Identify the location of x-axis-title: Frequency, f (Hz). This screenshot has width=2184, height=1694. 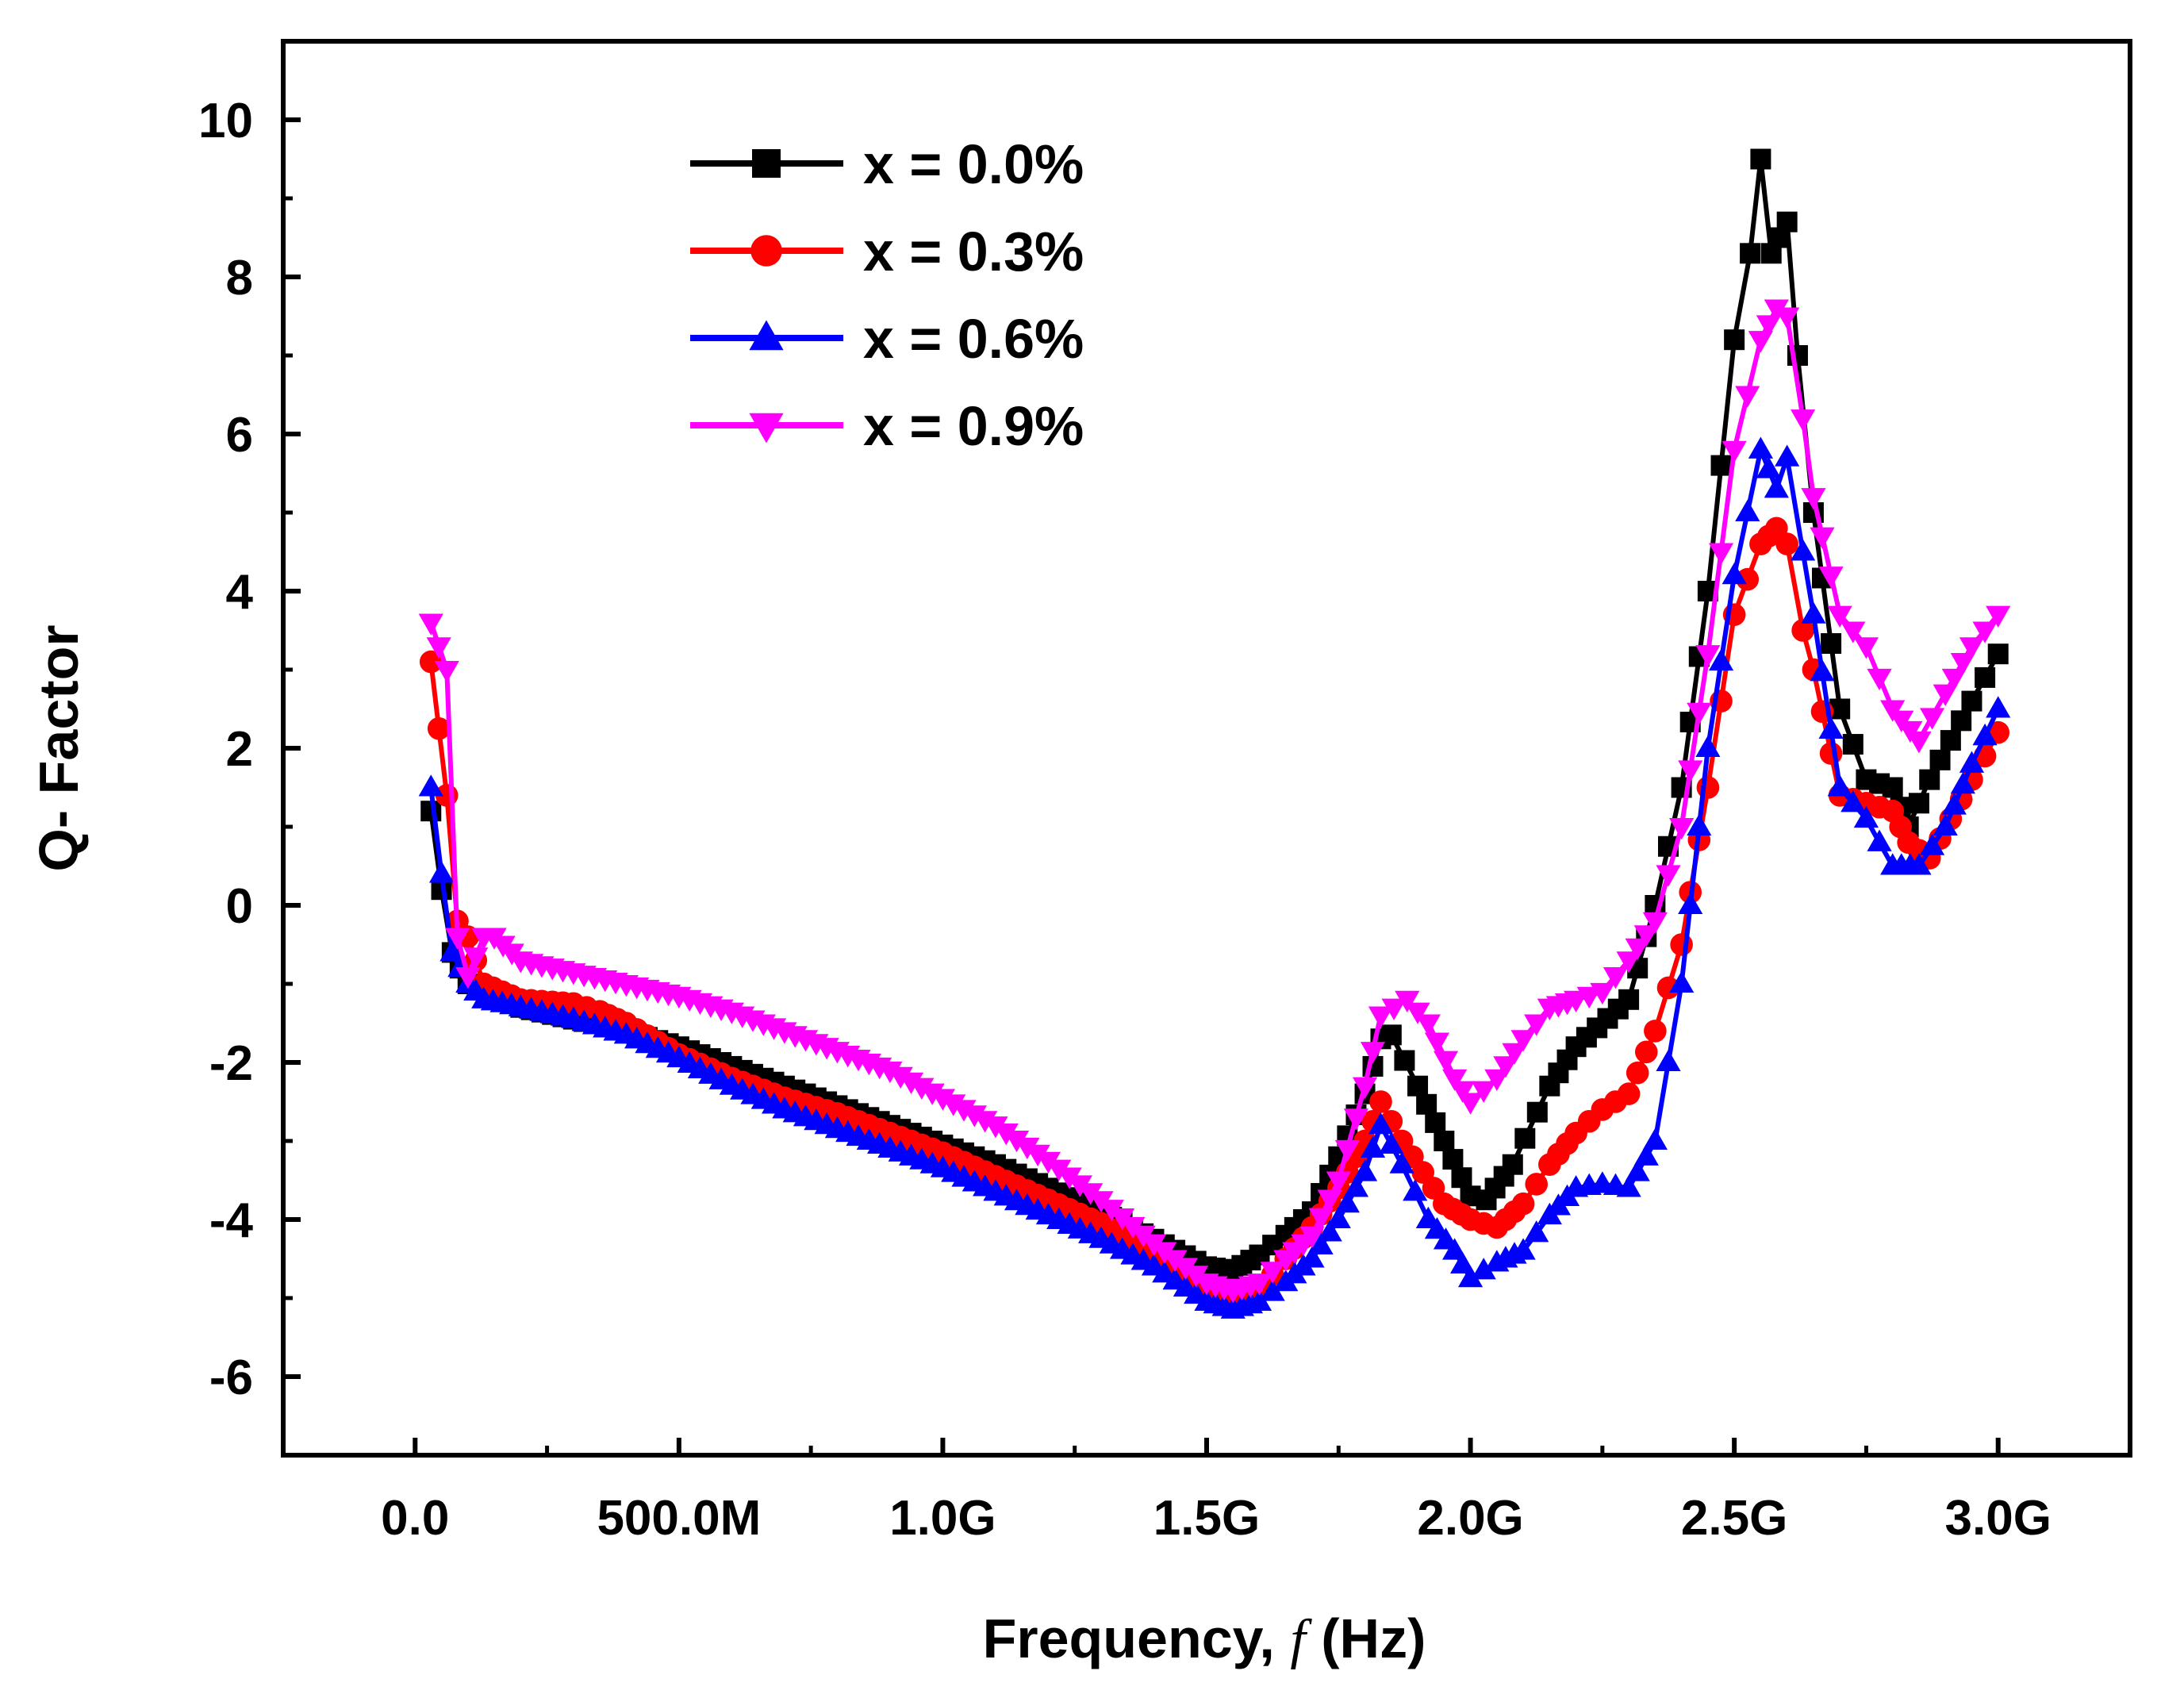
(1204, 1639).